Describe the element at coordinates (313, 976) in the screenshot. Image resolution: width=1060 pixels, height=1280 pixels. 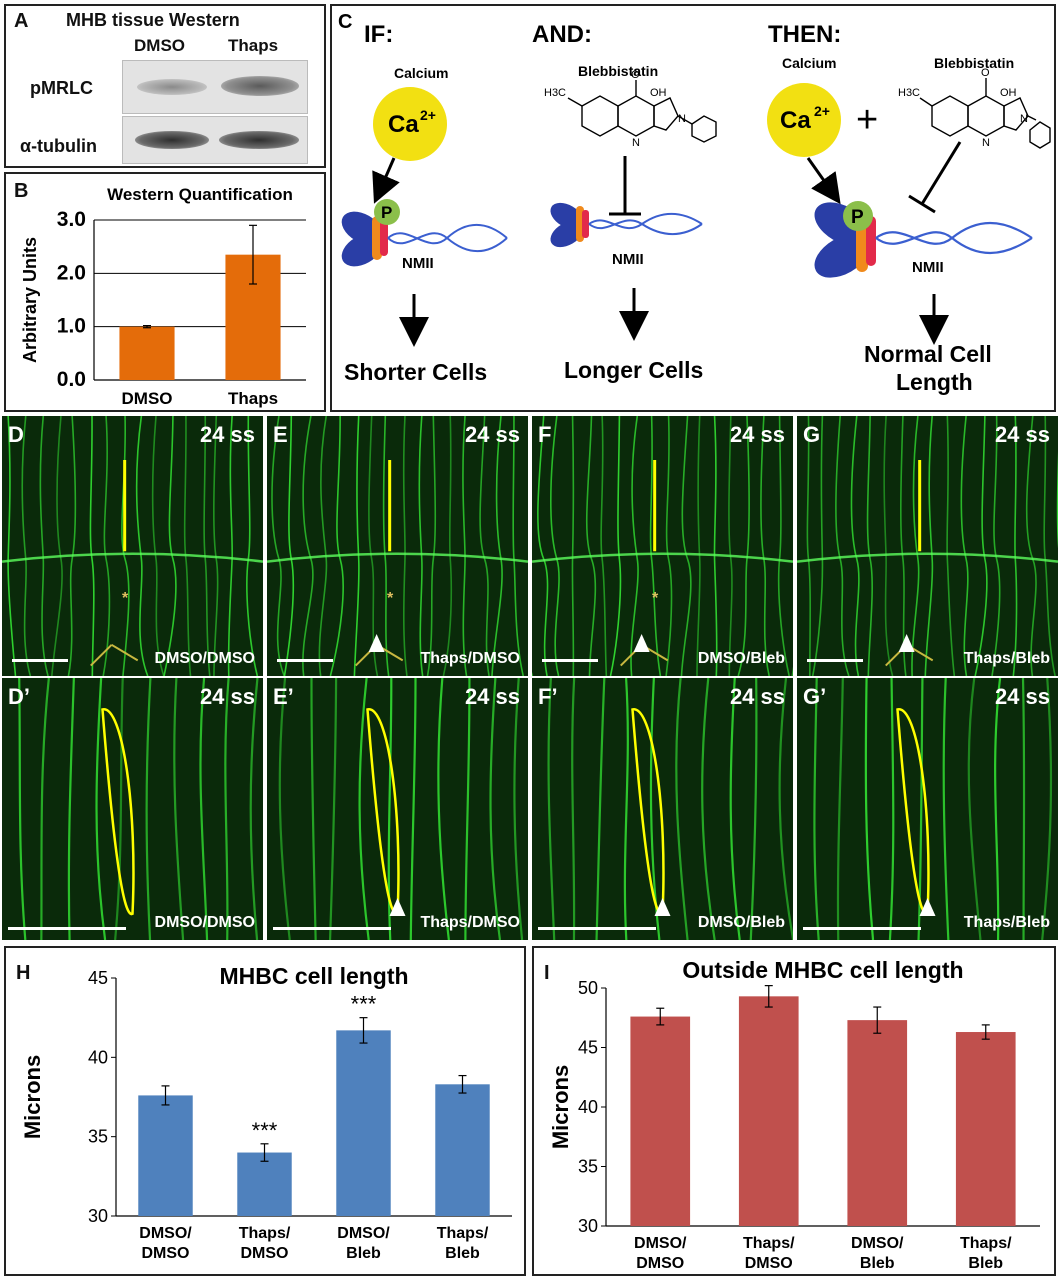
I see `chart-title: MHBC cell length` at that location.